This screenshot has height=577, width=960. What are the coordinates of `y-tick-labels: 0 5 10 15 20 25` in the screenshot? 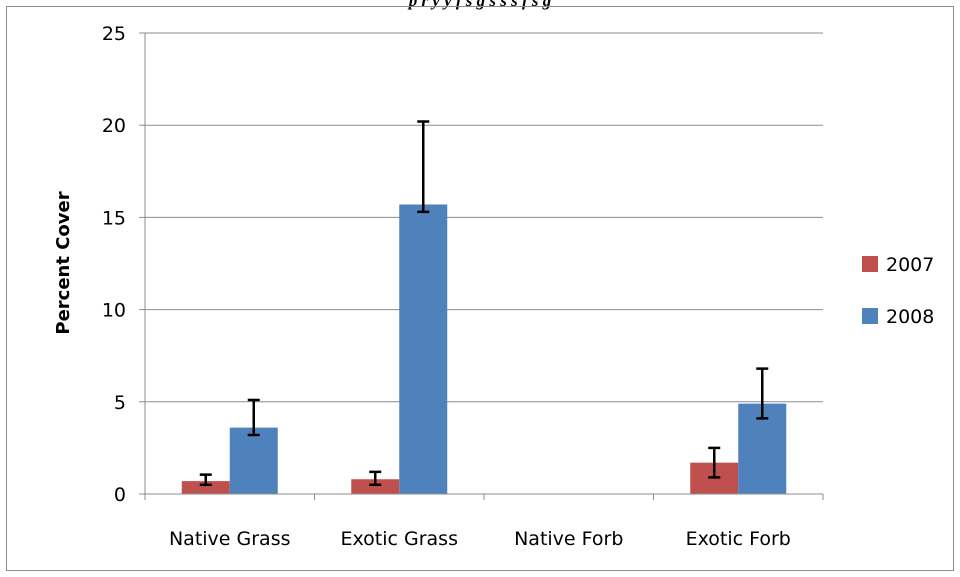 It's located at (114, 264).